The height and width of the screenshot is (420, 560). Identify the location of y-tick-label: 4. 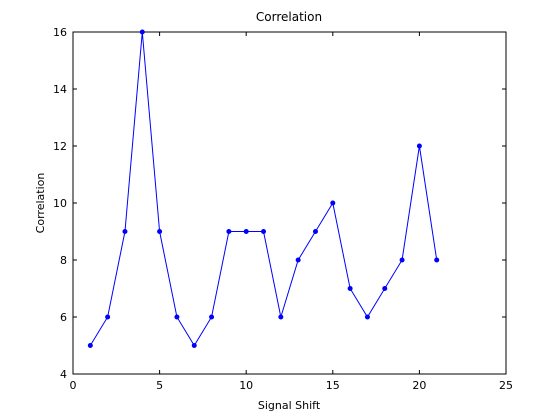
(63, 374).